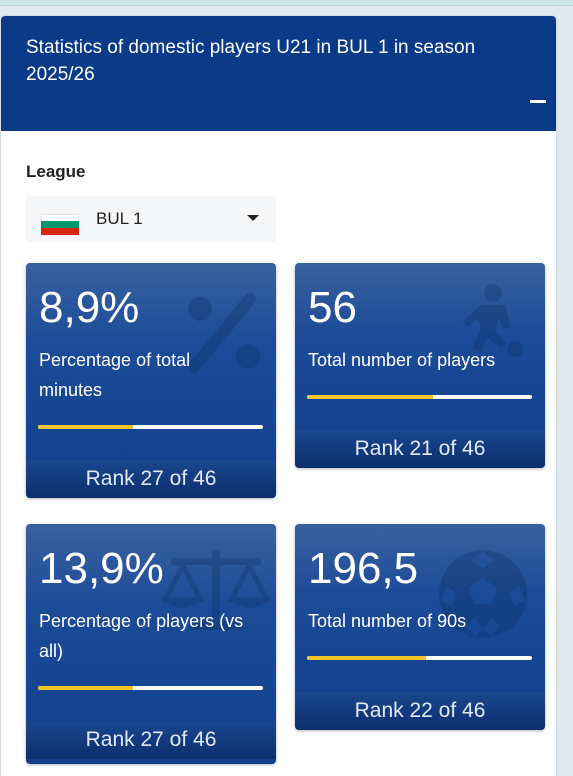 This screenshot has width=573, height=776. What do you see at coordinates (402, 360) in the screenshot?
I see `stat-label: Total number of players` at bounding box center [402, 360].